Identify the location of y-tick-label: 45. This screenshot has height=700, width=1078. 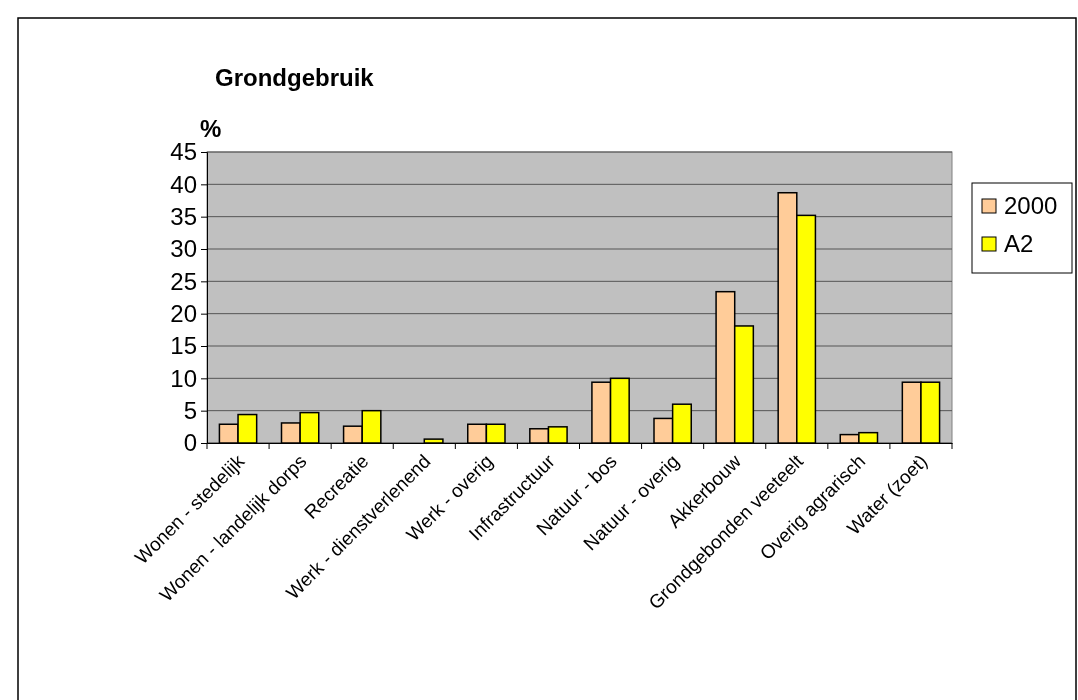
(183, 152).